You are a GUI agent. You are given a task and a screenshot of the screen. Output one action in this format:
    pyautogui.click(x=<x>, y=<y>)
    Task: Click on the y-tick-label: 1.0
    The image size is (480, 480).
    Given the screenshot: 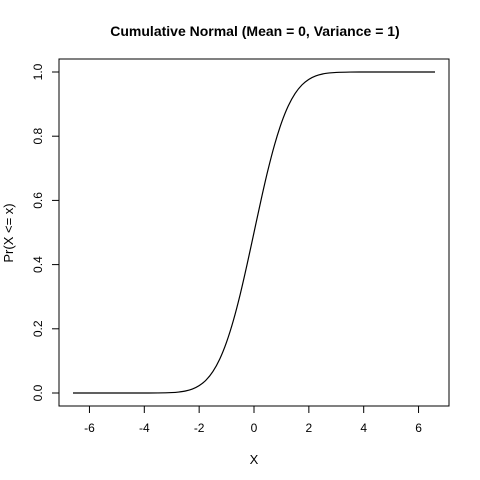 What is the action you would take?
    pyautogui.click(x=38, y=71)
    